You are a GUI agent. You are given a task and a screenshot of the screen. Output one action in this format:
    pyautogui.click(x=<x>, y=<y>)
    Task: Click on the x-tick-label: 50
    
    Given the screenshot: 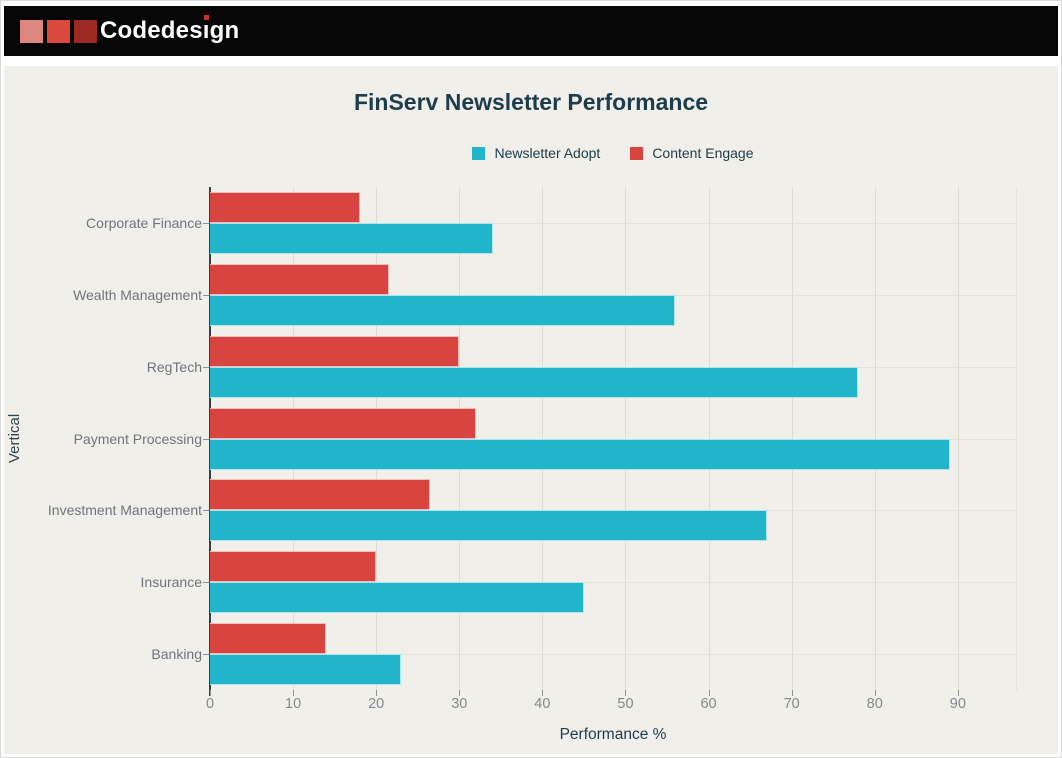 What is the action you would take?
    pyautogui.click(x=625, y=704)
    